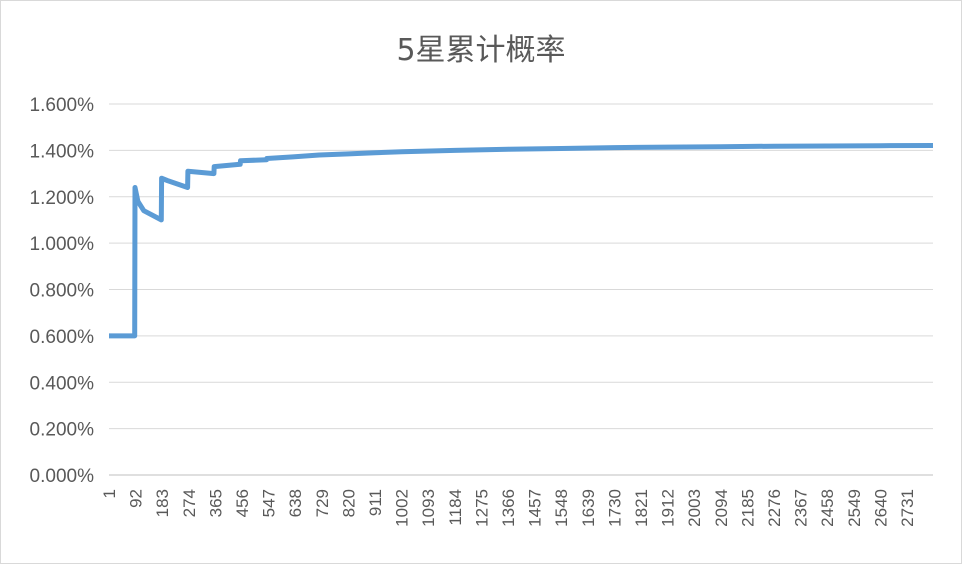  What do you see at coordinates (747, 508) in the screenshot?
I see `x-tick-label: 2185` at bounding box center [747, 508].